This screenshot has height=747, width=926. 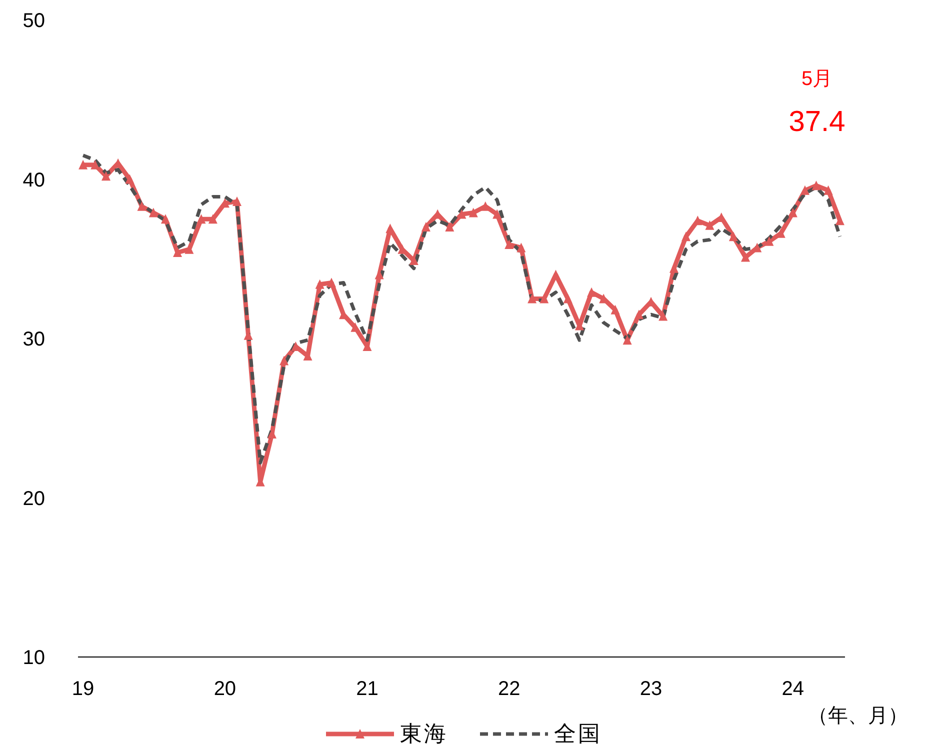 I want to click on y-tick-label: 10, so click(x=33, y=658).